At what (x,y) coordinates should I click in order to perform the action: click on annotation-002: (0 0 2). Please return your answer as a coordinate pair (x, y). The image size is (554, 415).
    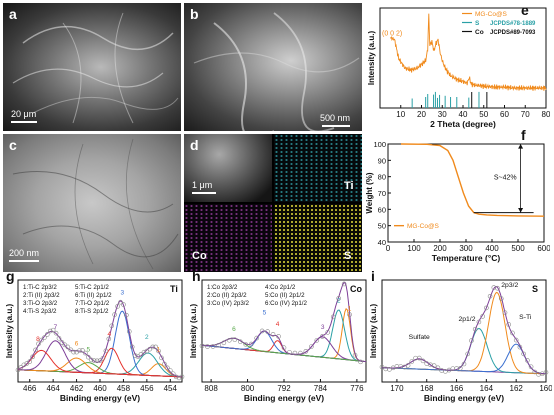
    Looking at the image, I should click on (392, 34).